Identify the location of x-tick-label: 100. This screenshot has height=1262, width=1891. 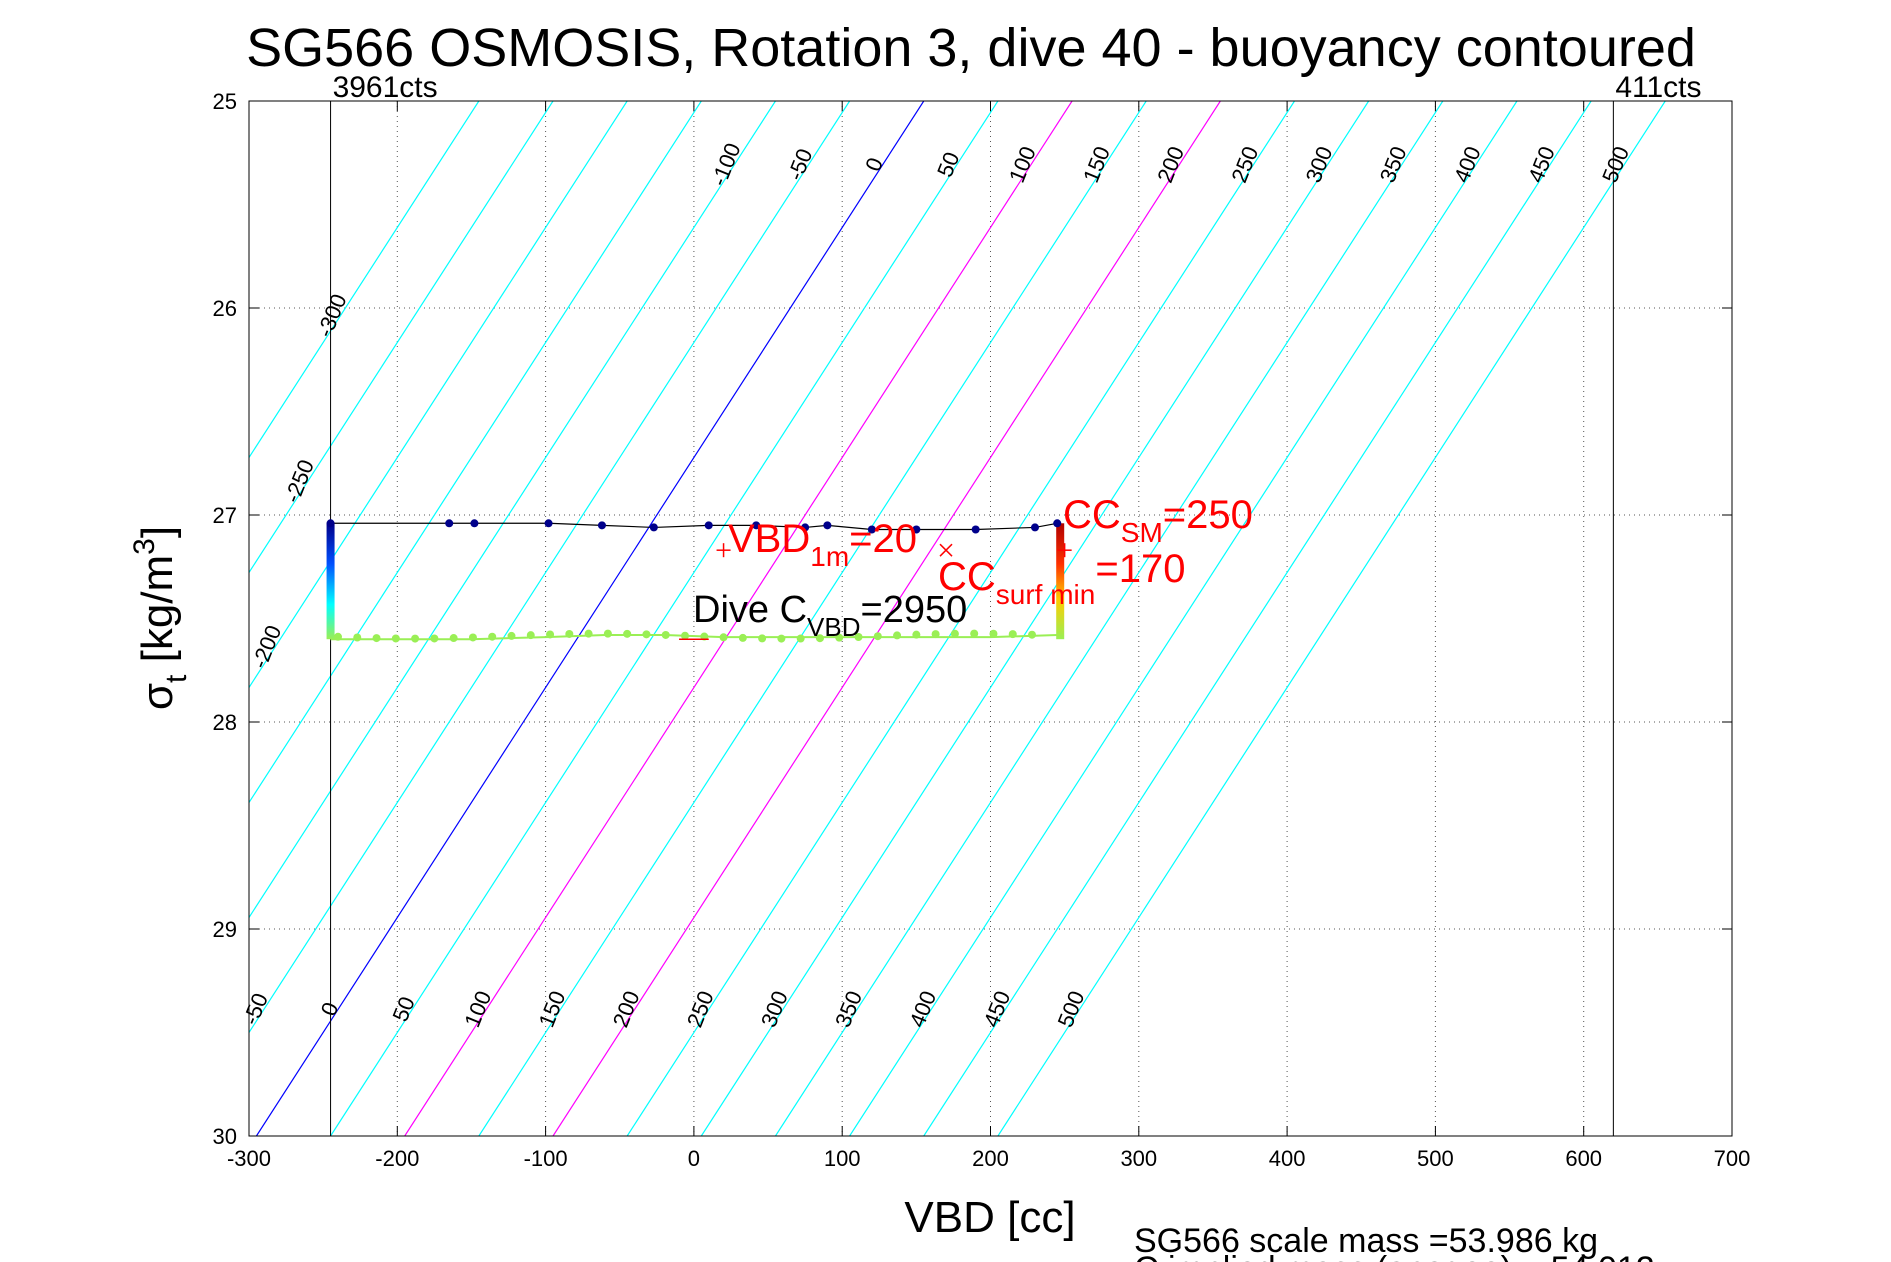
(842, 1158).